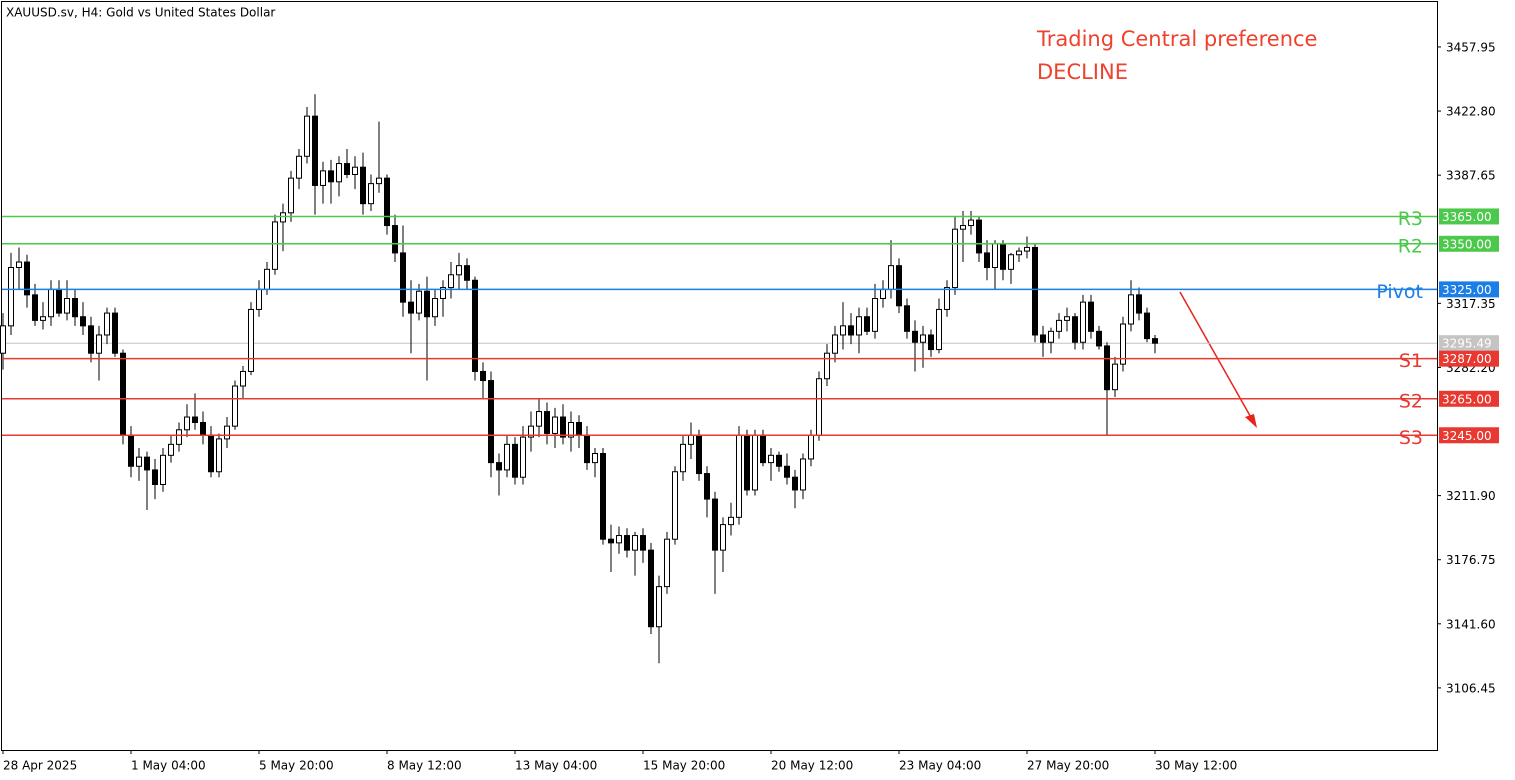 This screenshot has width=1515, height=780. Describe the element at coordinates (296, 766) in the screenshot. I see `x-tick-label: 5 May 20:00` at that location.